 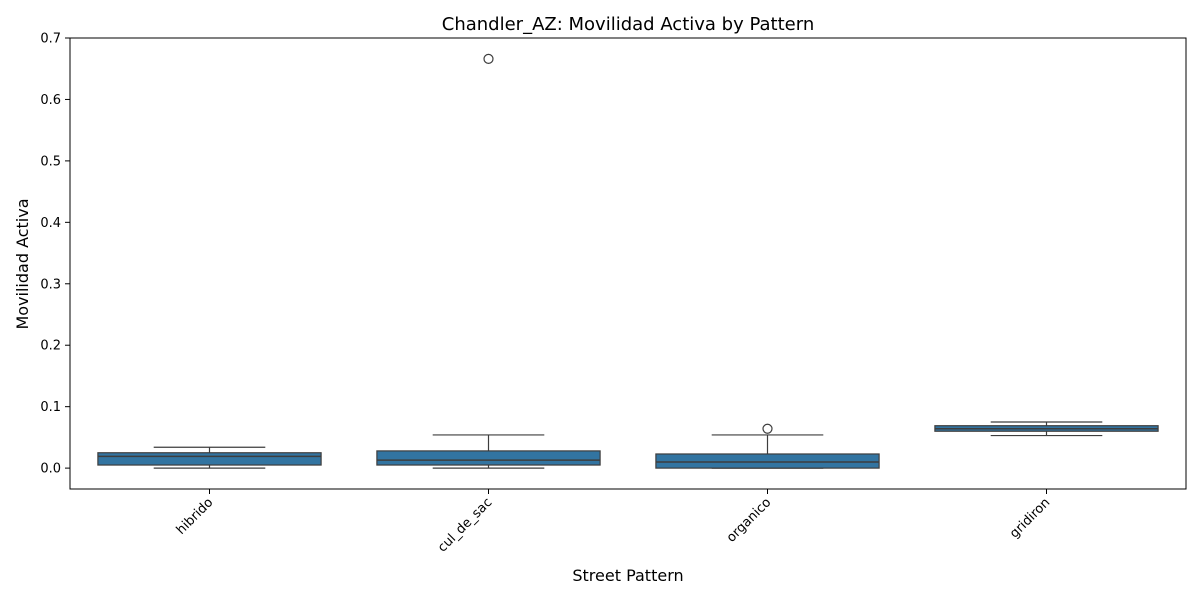 I want to click on x-tick-label: gridiron, so click(x=1030, y=518).